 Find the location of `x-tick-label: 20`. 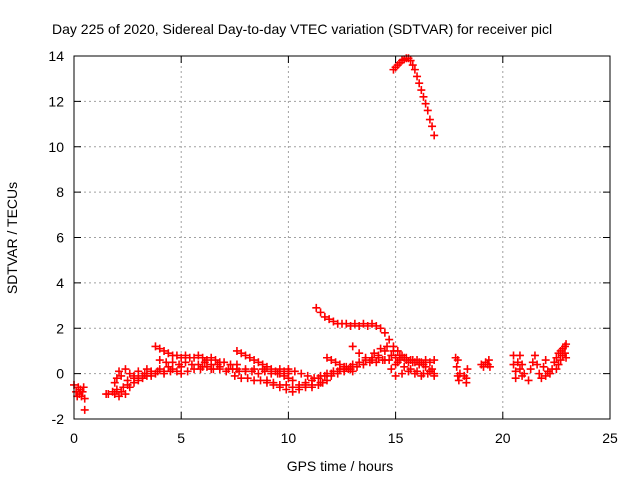

x-tick-label: 20 is located at coordinates (503, 438).